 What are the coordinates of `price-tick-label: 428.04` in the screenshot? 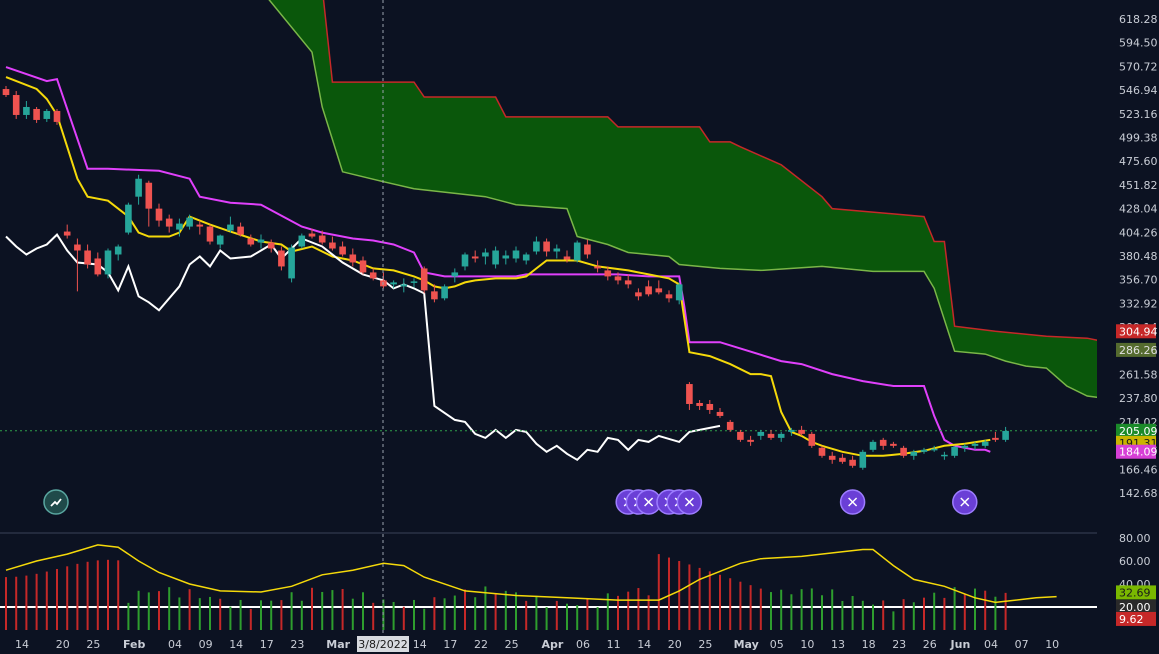 It's located at (1138, 209).